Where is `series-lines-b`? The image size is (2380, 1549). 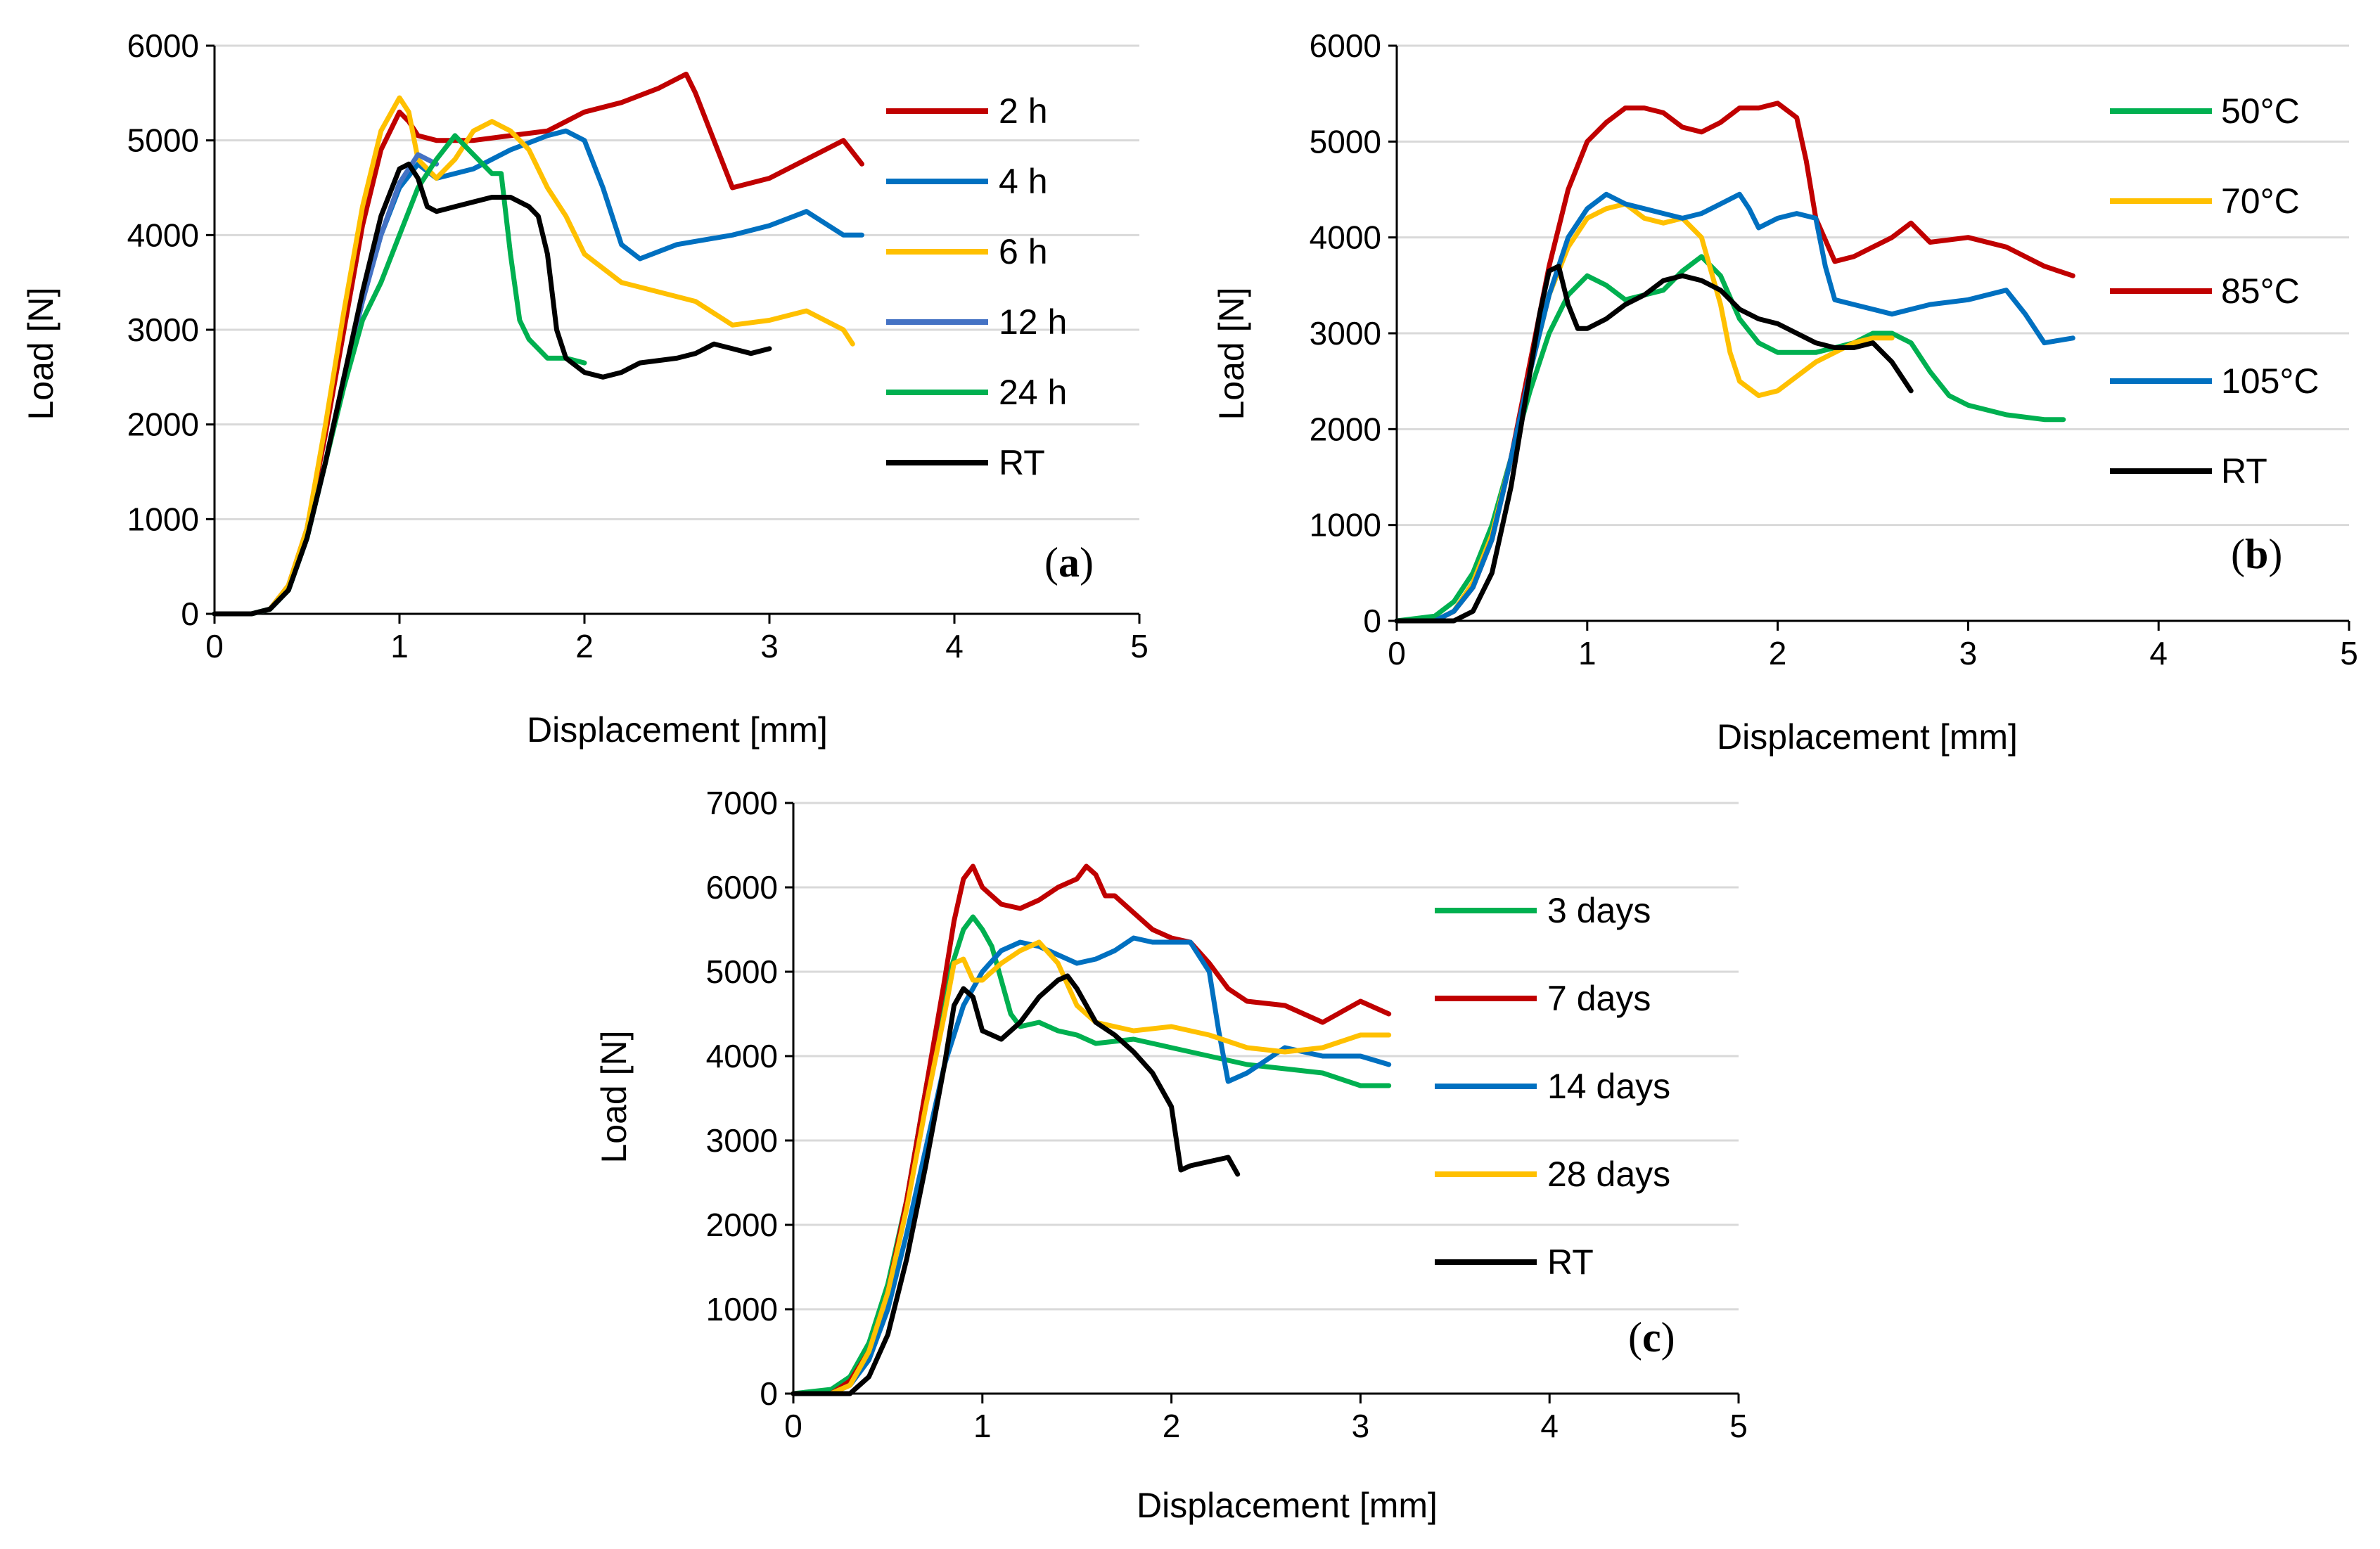 series-lines-b is located at coordinates (1734, 362).